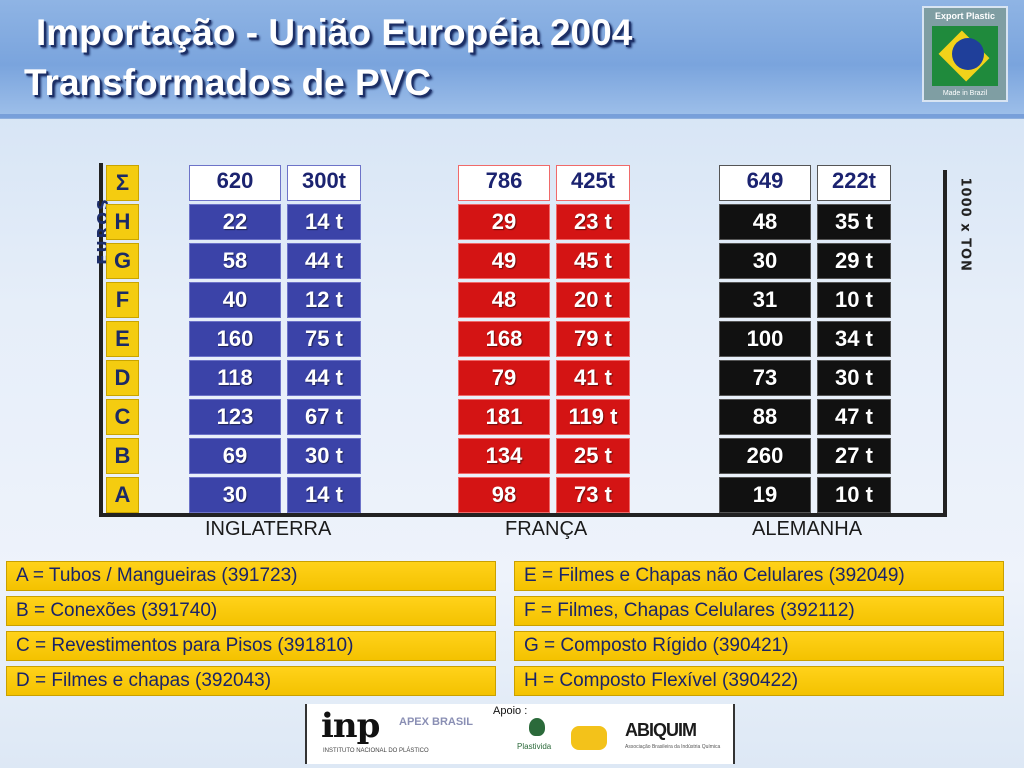  What do you see at coordinates (122, 300) in the screenshot?
I see `row-label-f: F` at bounding box center [122, 300].